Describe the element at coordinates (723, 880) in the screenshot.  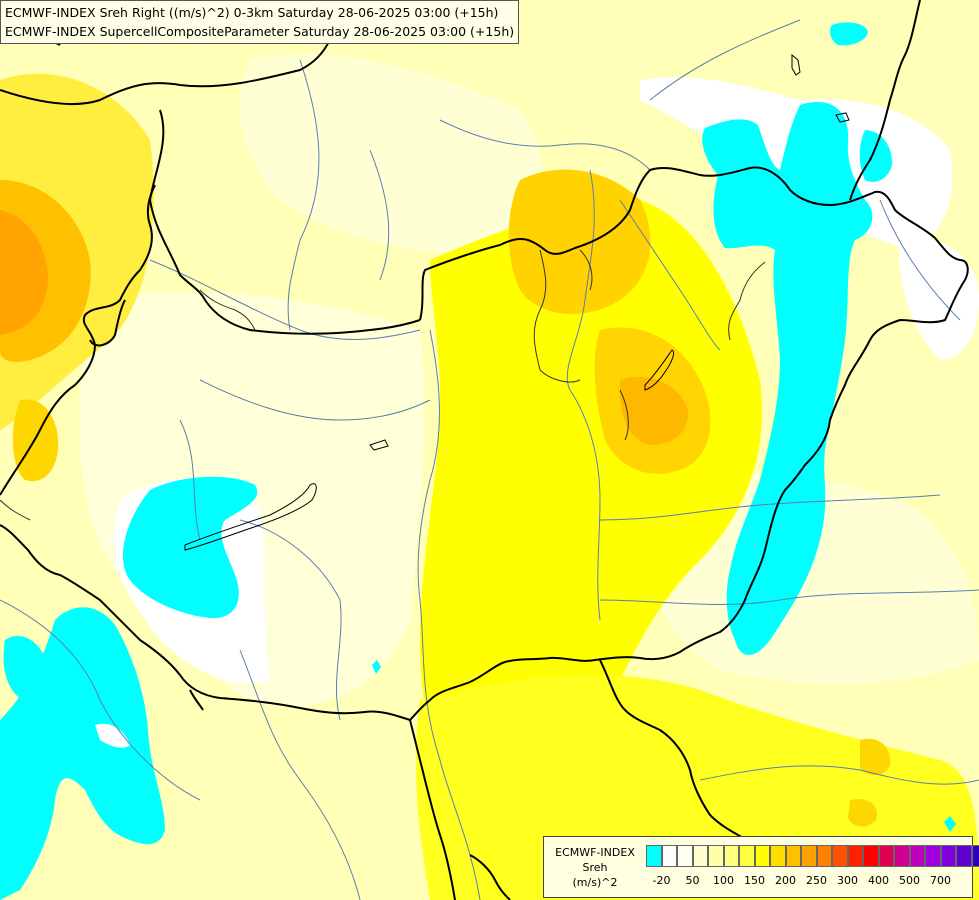
I see `legend-tick-label: 100` at that location.